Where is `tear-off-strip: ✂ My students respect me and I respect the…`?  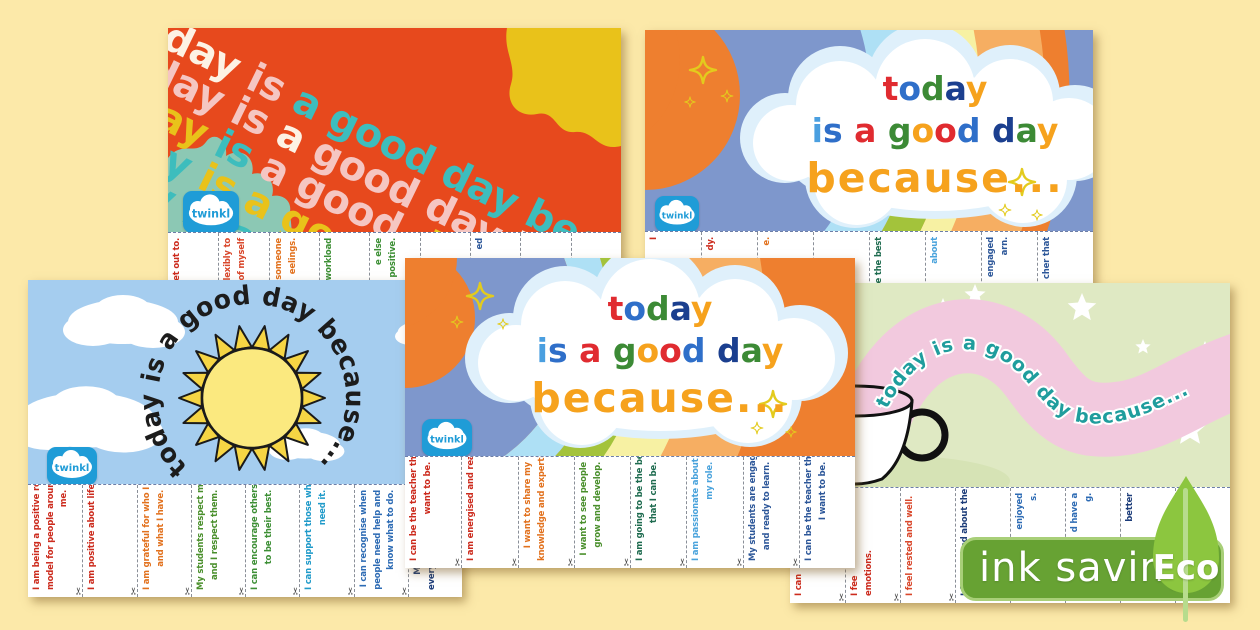
tear-off-strip: ✂ My students respect me and I respect the… is located at coordinates (214, 540).